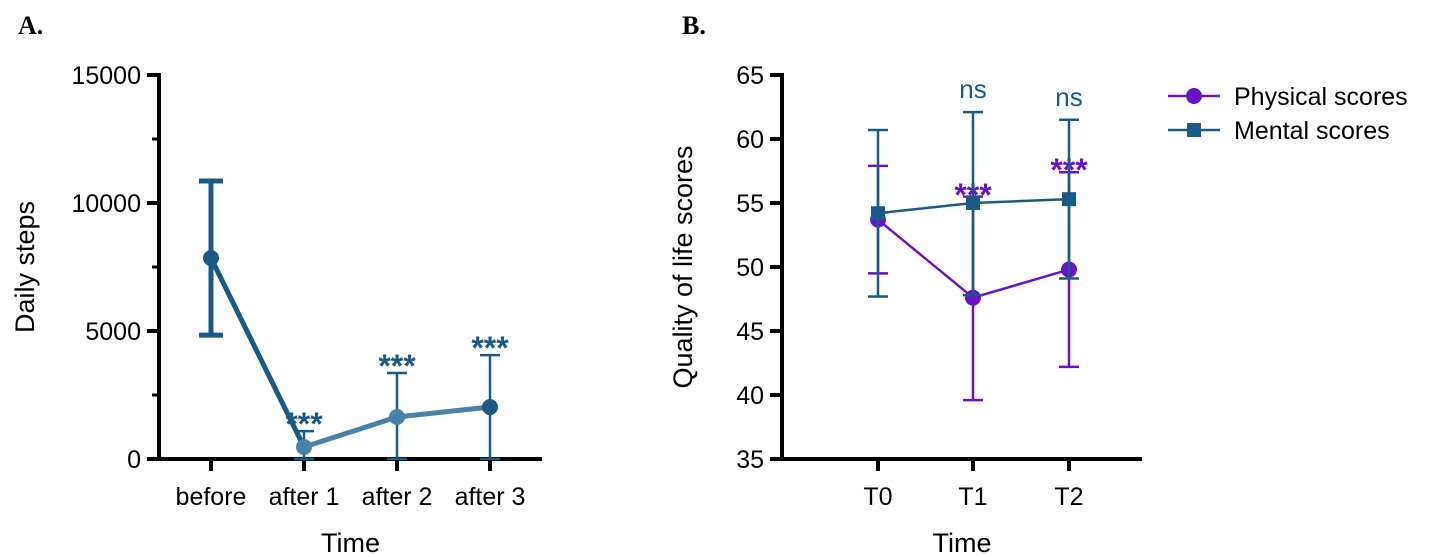  I want to click on x-tick-label: after 1, so click(304, 497).